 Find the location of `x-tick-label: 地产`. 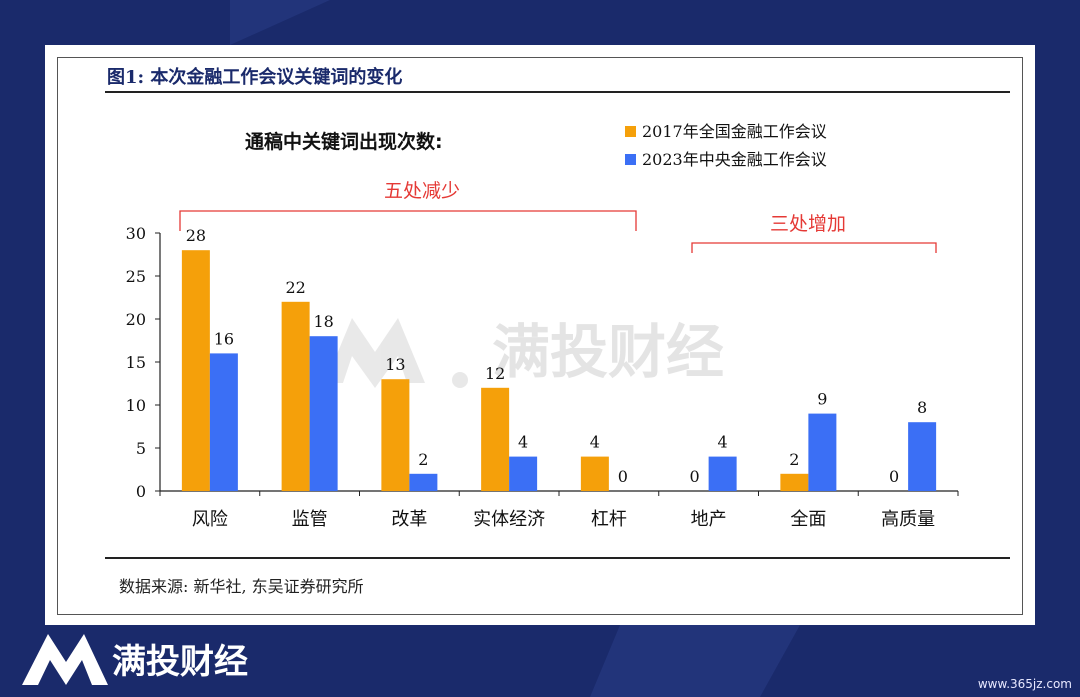

x-tick-label: 地产 is located at coordinates (709, 519).